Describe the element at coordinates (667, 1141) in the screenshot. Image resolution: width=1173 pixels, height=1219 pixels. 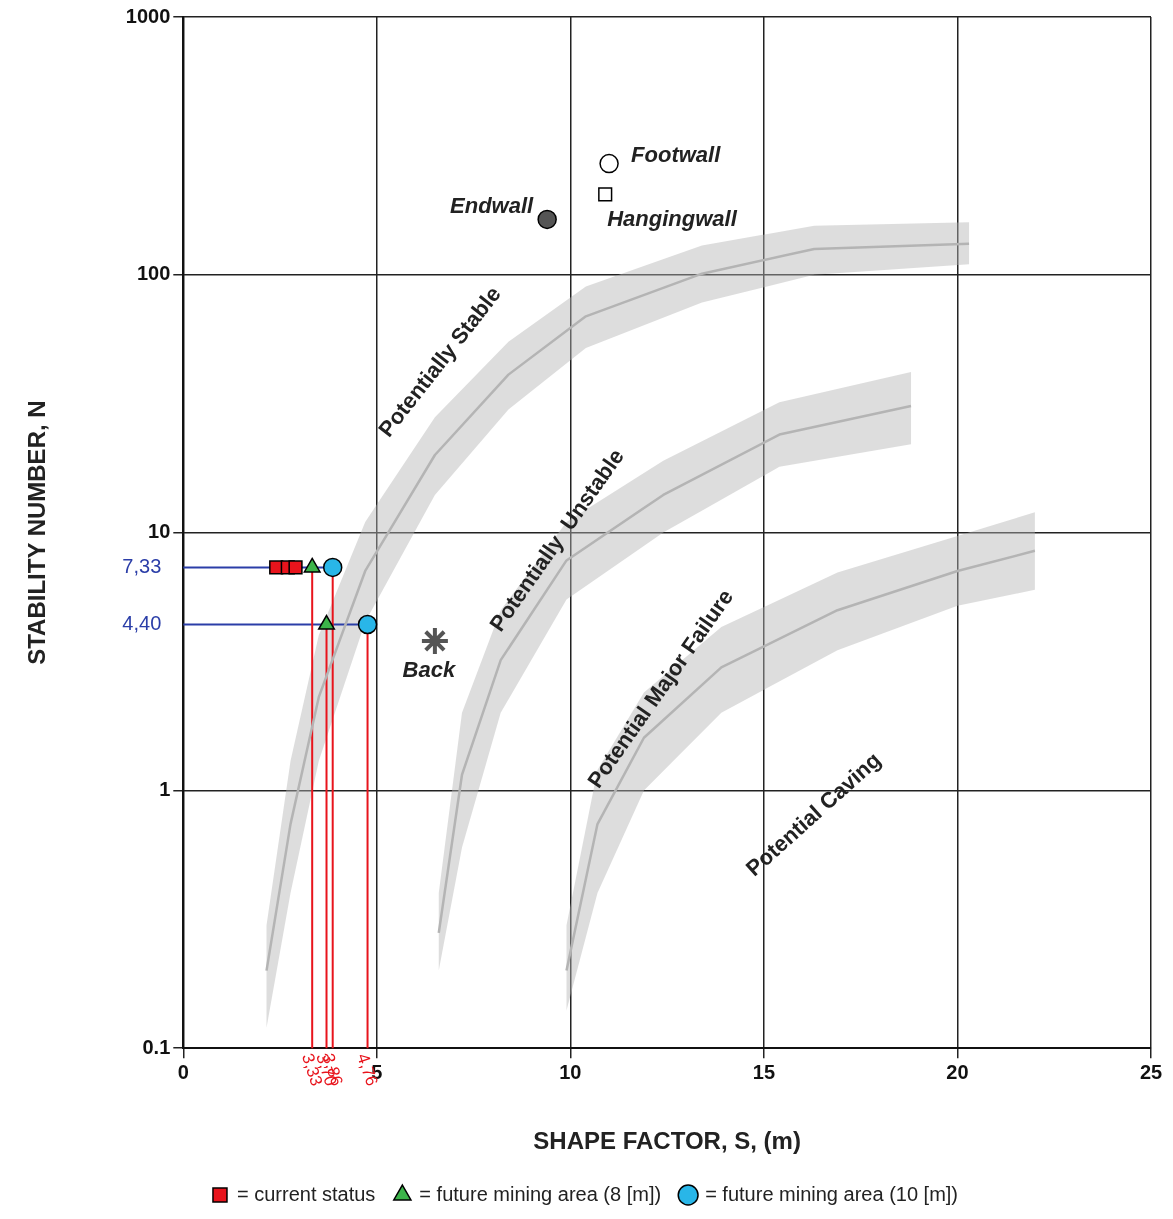
I see `x-axis-title: SHAPE FACTOR, S, (m)` at that location.